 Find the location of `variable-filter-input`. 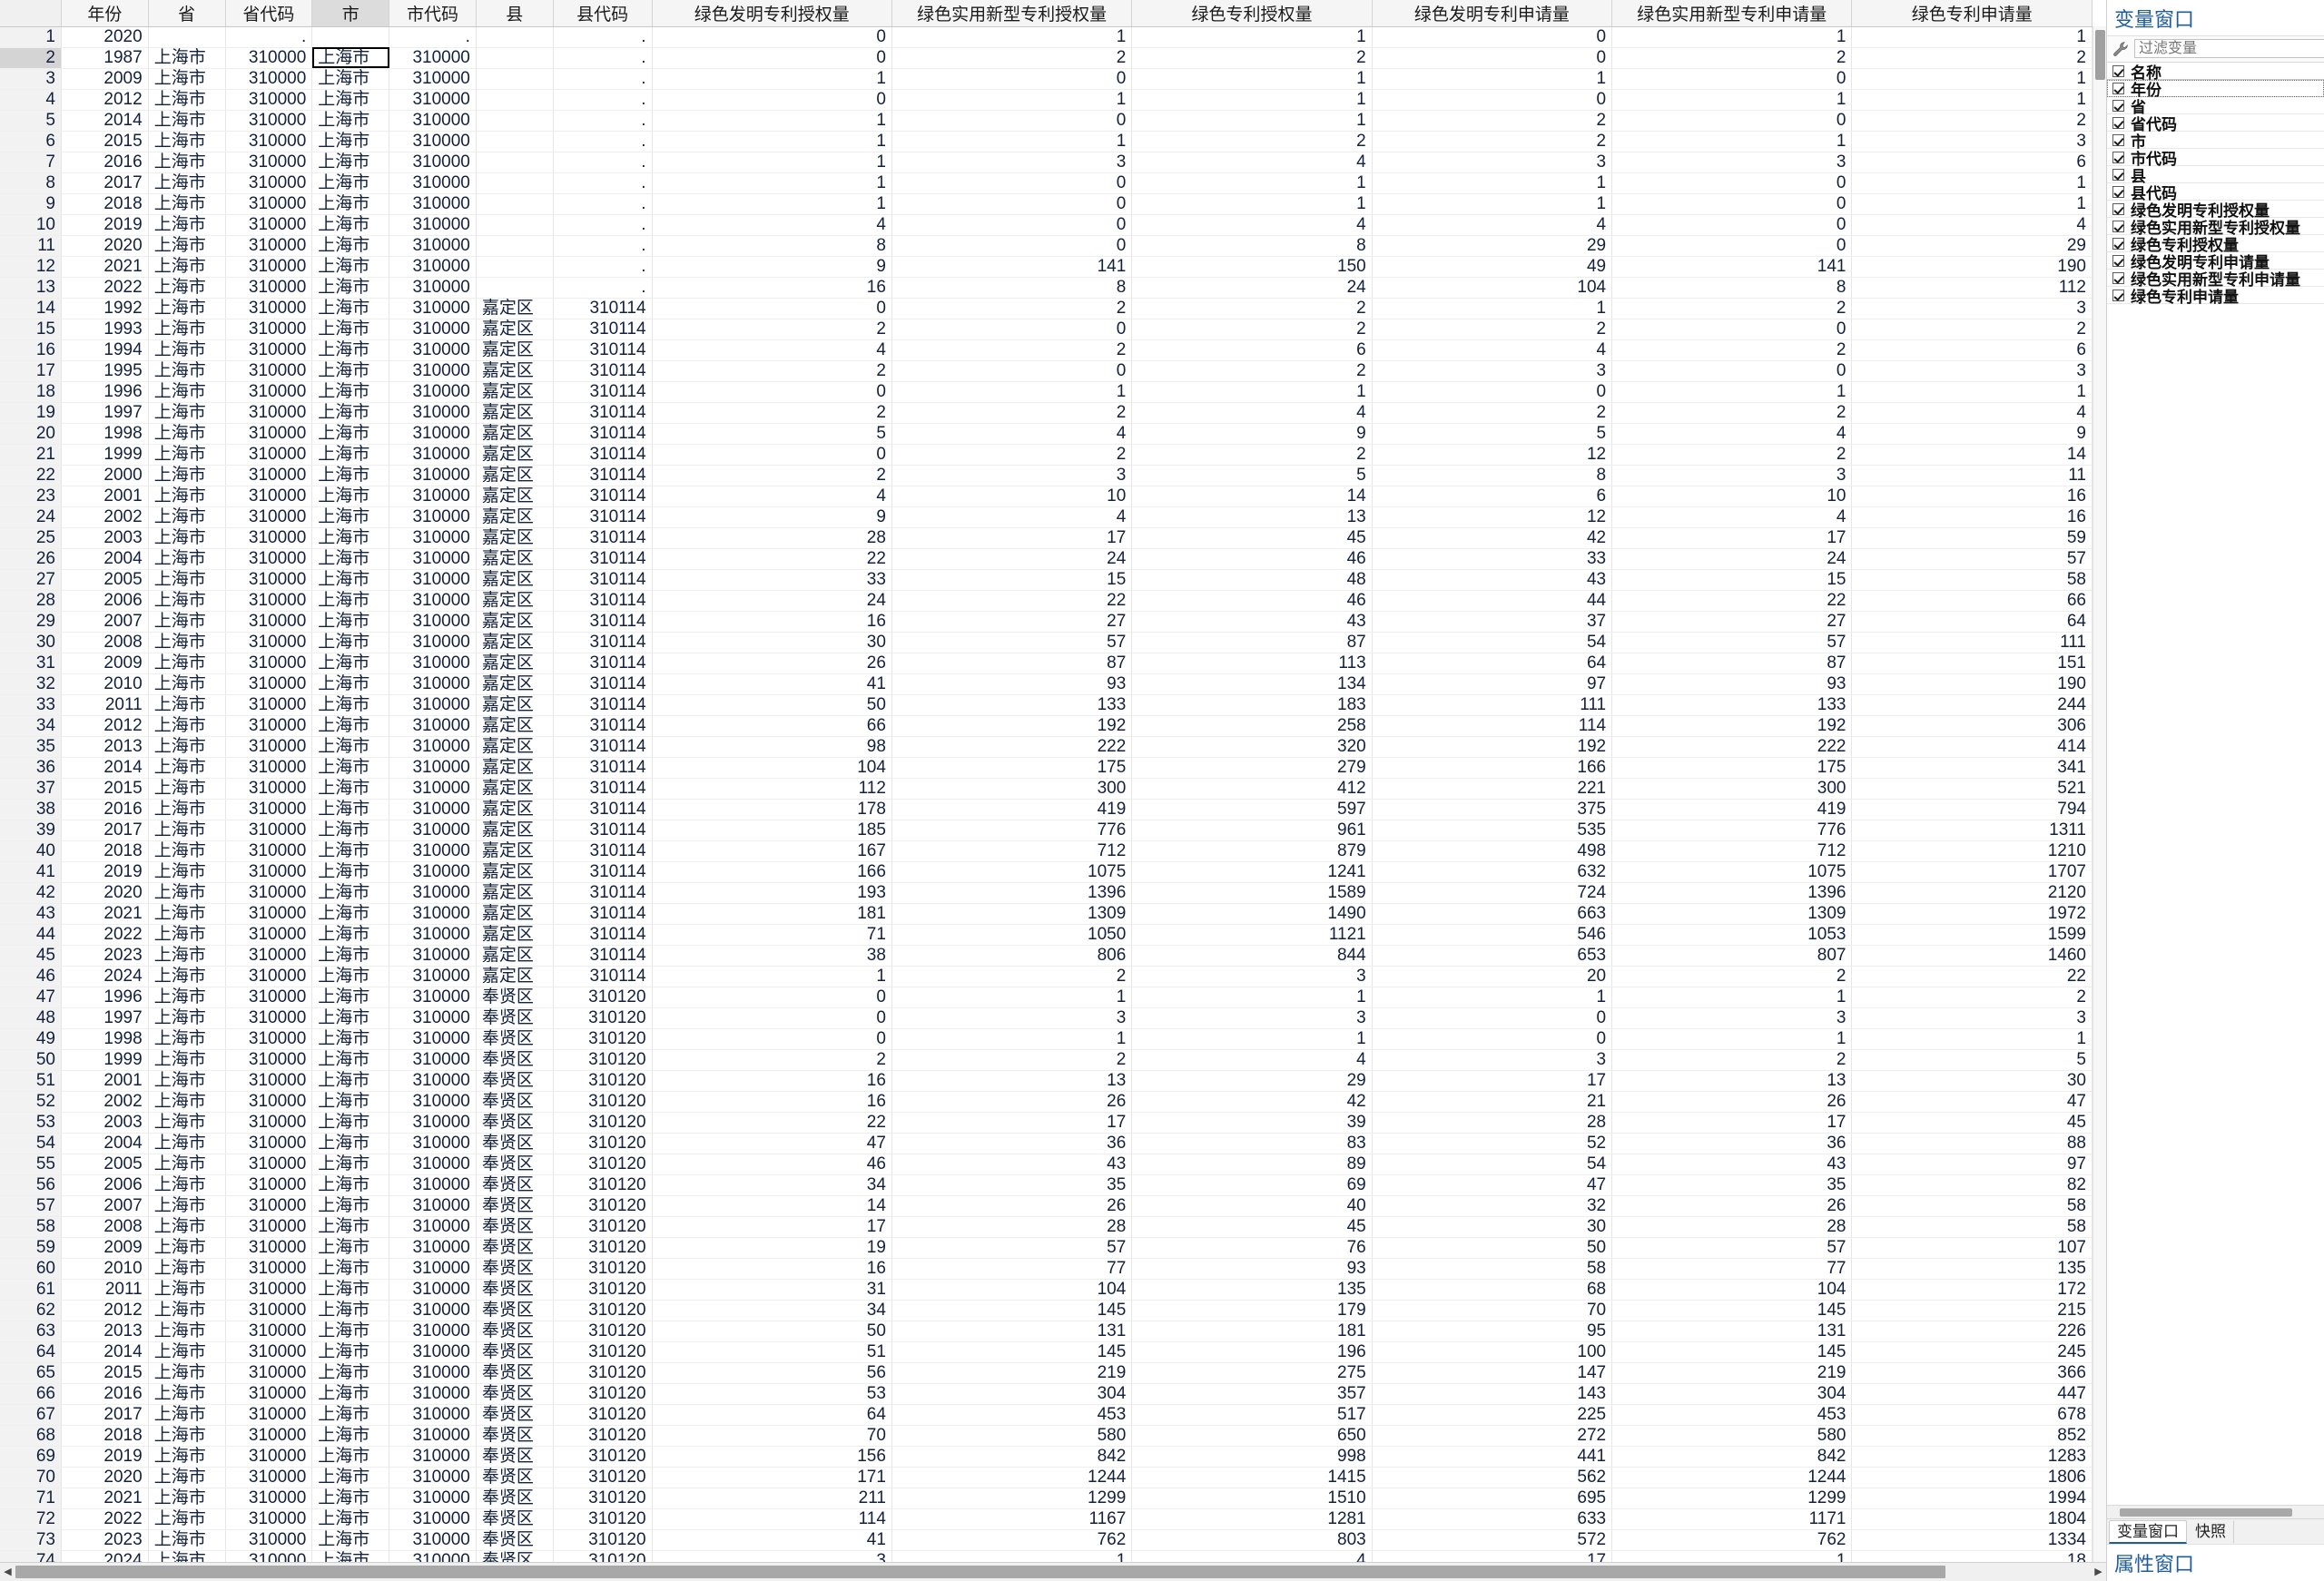

variable-filter-input is located at coordinates (2229, 48).